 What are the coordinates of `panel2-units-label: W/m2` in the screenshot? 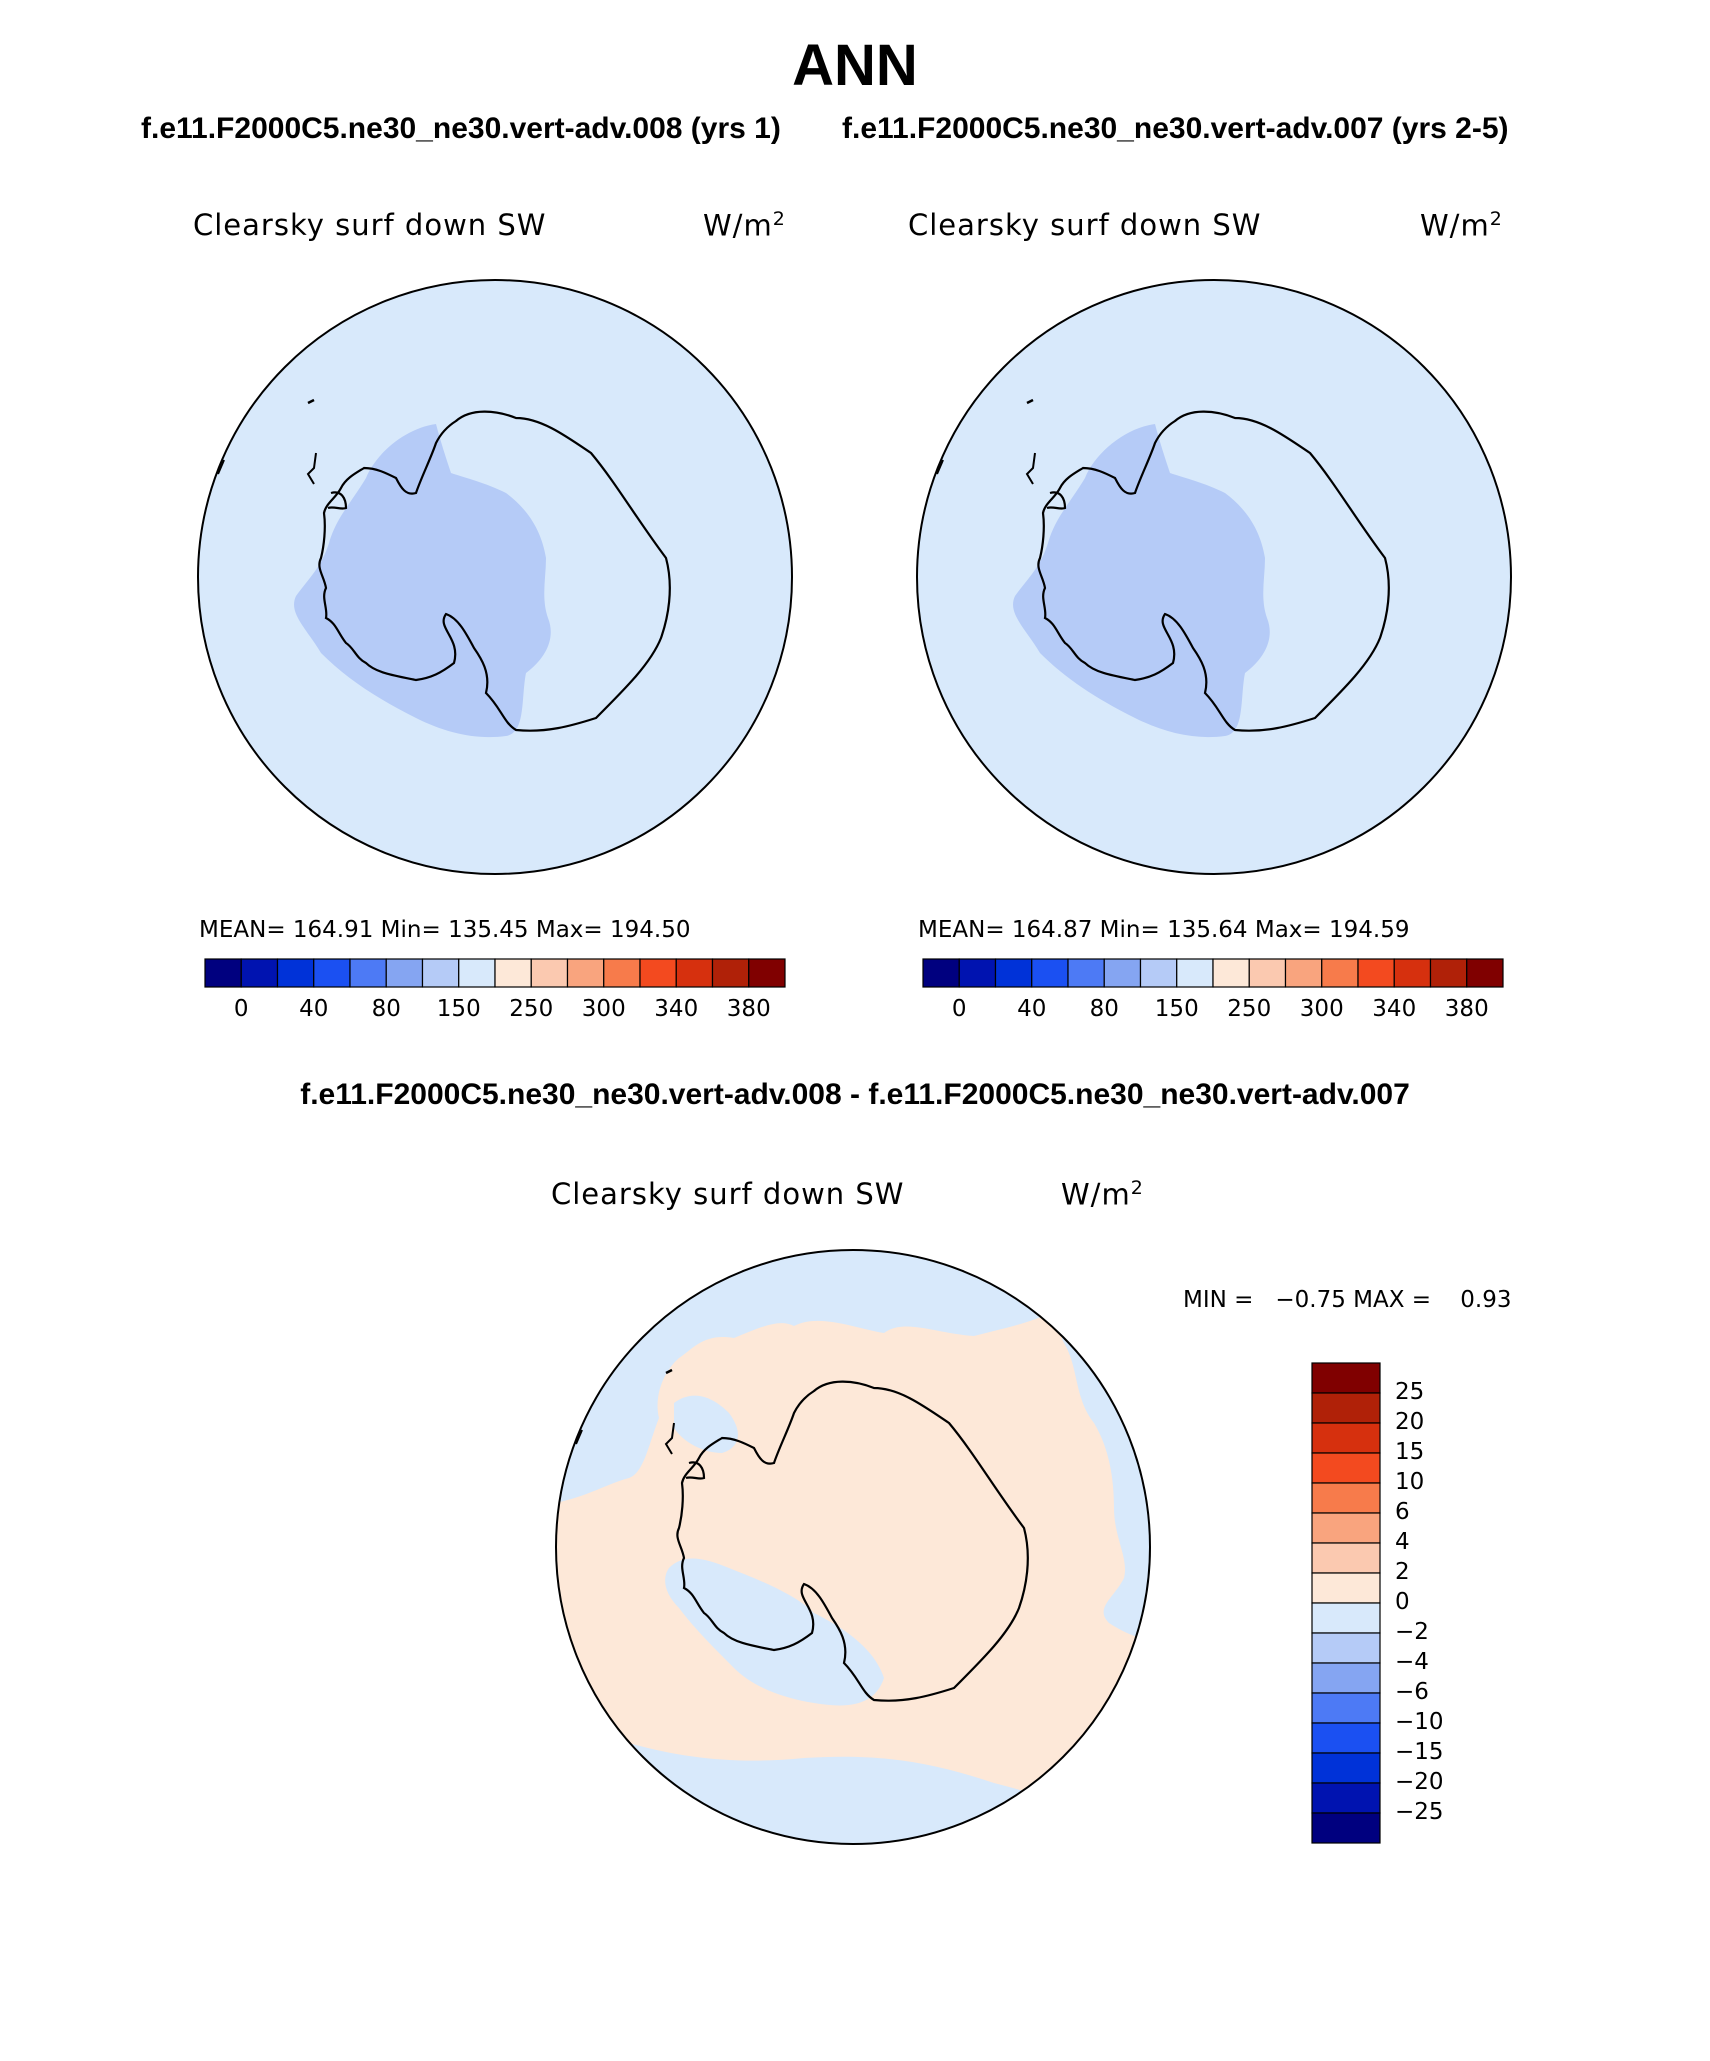 It's located at (1461, 225).